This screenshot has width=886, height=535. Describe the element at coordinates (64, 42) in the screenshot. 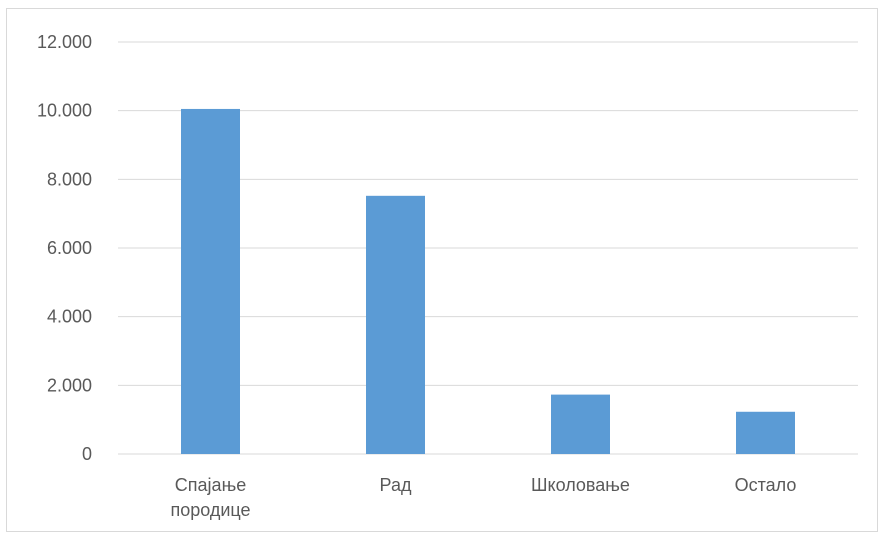

I see `y-tick-label: 12.000` at that location.